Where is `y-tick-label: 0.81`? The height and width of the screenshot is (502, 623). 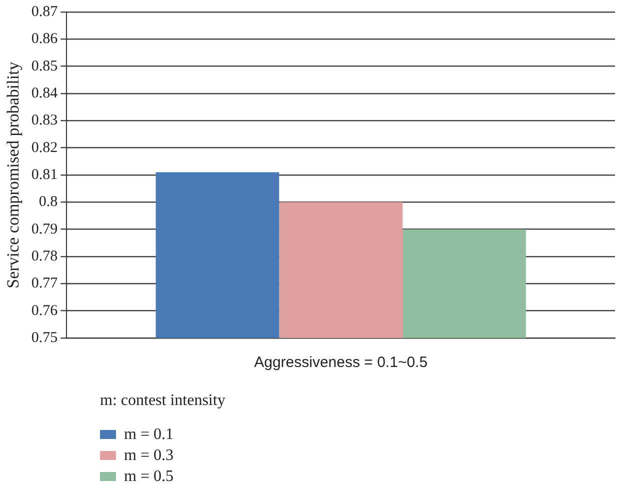
y-tick-label: 0.81 is located at coordinates (44, 174).